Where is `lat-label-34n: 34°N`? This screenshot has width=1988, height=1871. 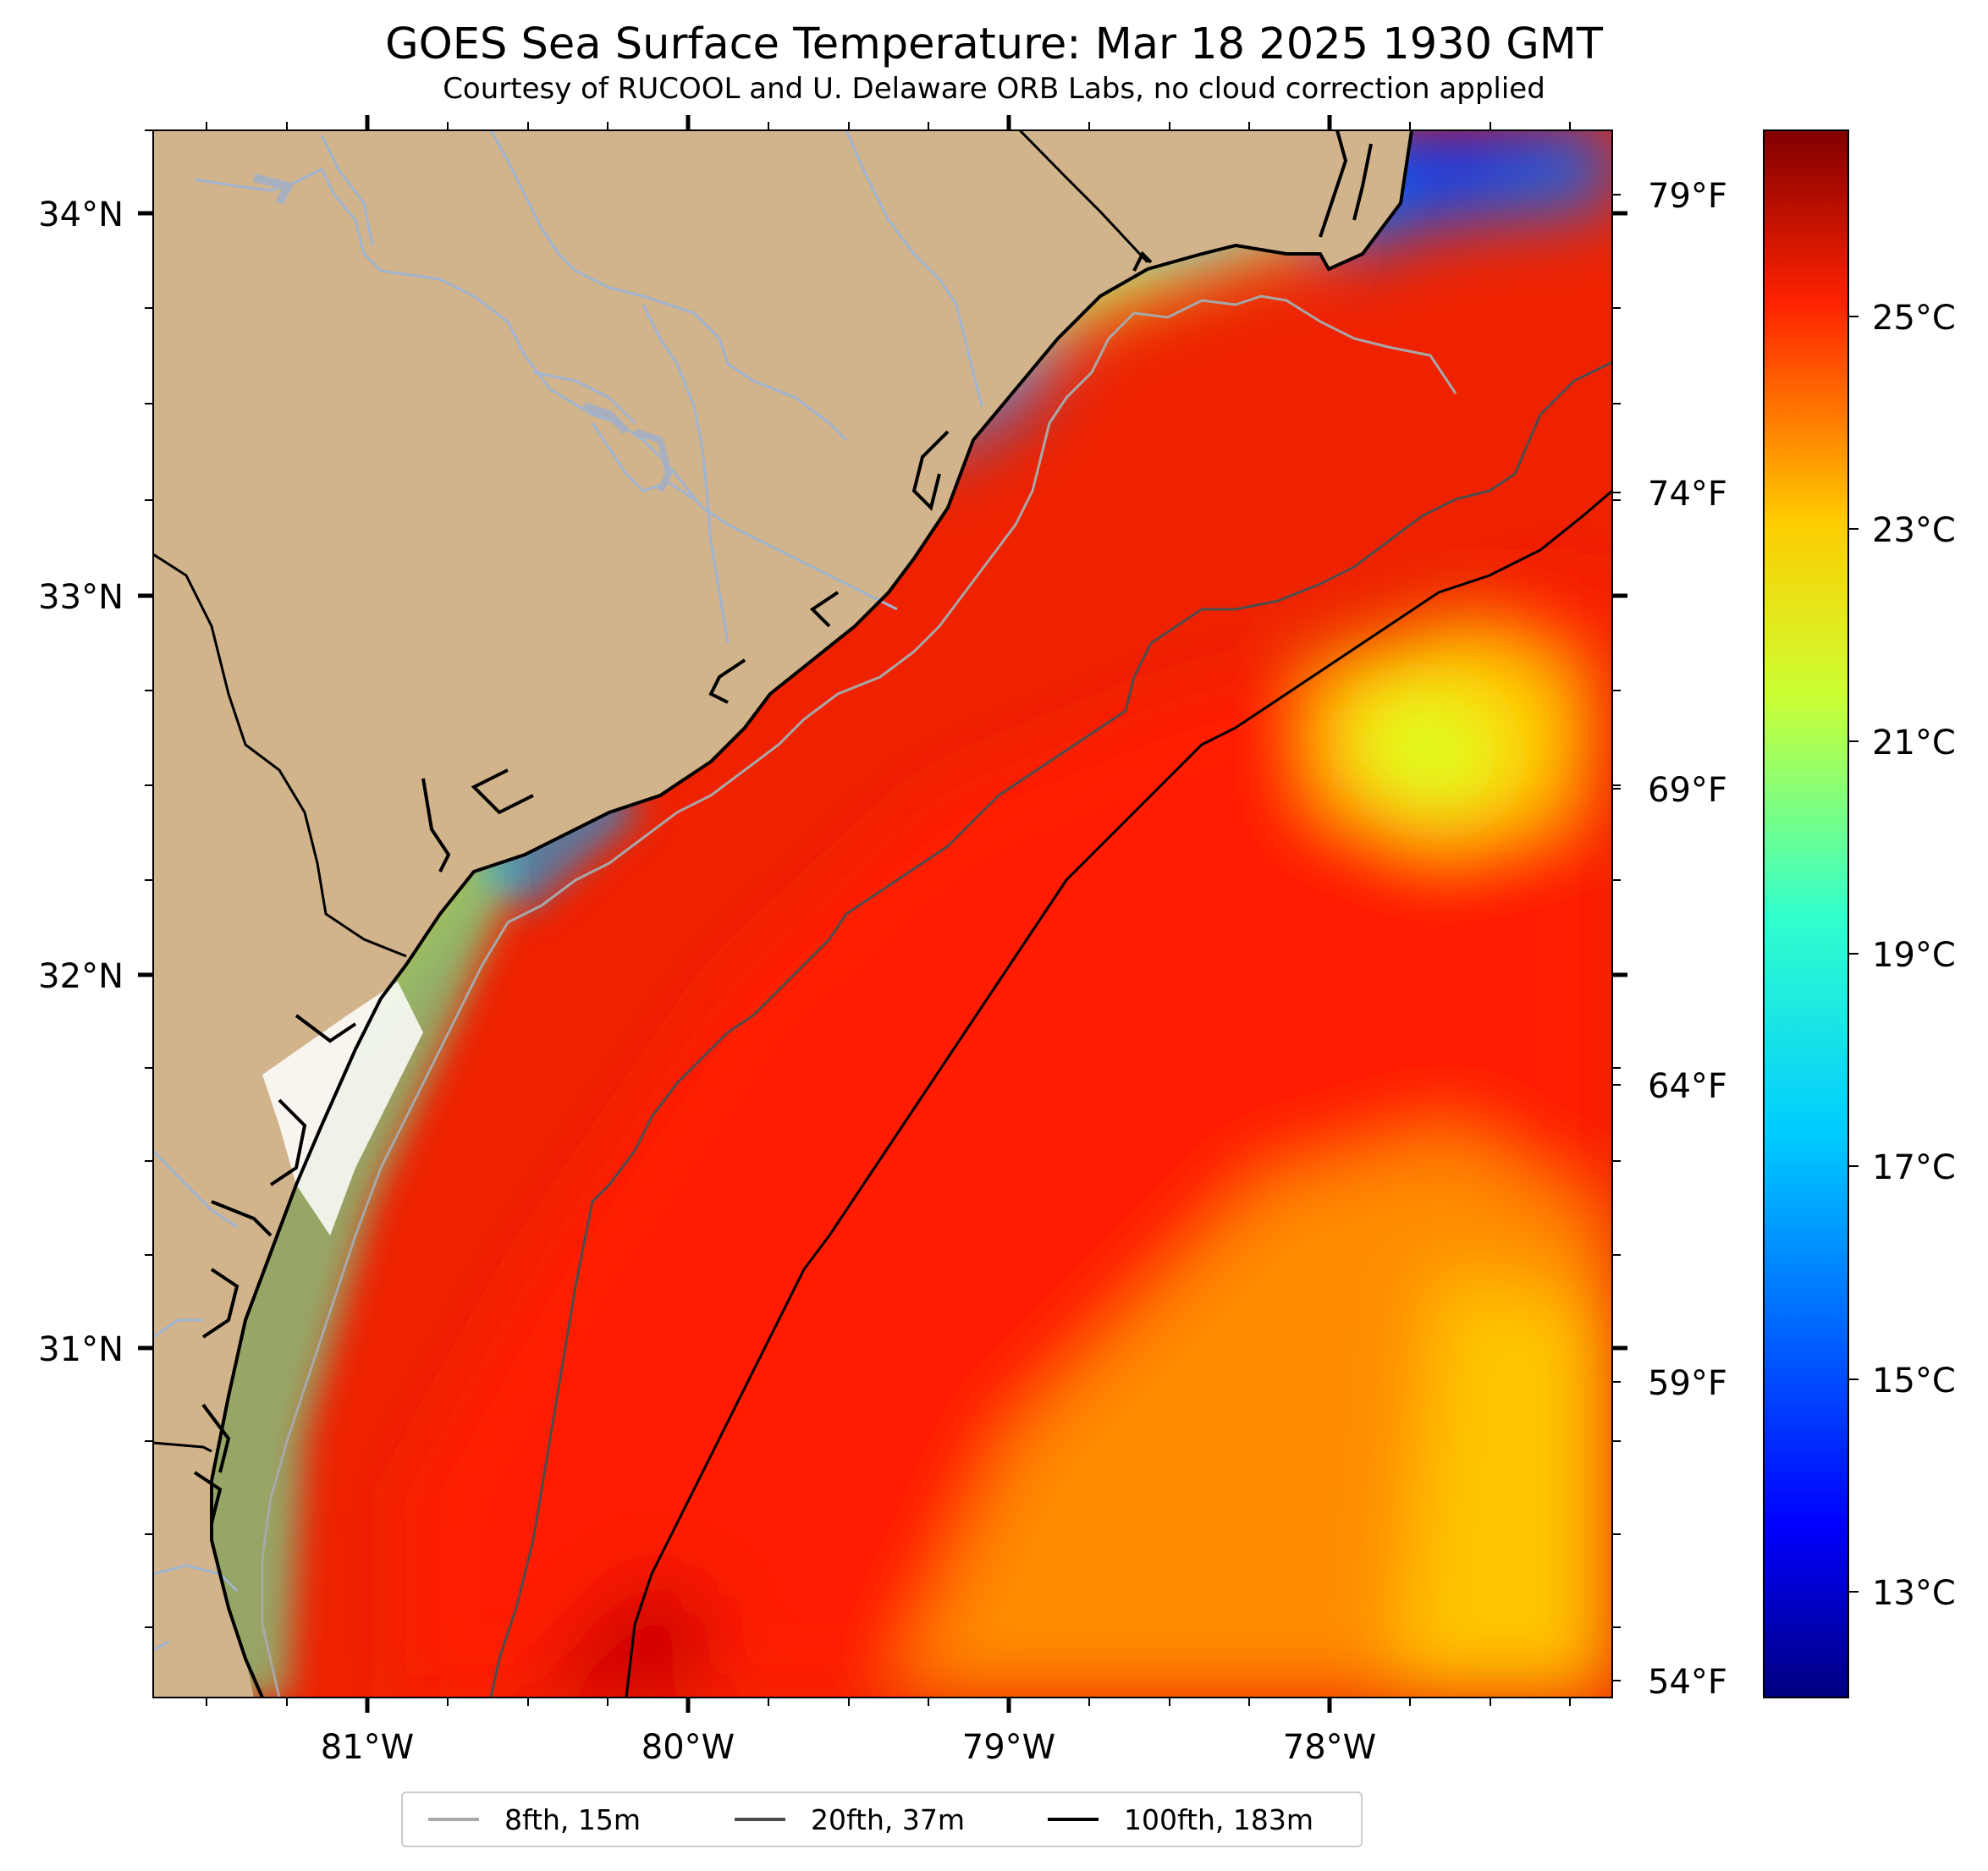
lat-label-34n: 34°N is located at coordinates (81, 215).